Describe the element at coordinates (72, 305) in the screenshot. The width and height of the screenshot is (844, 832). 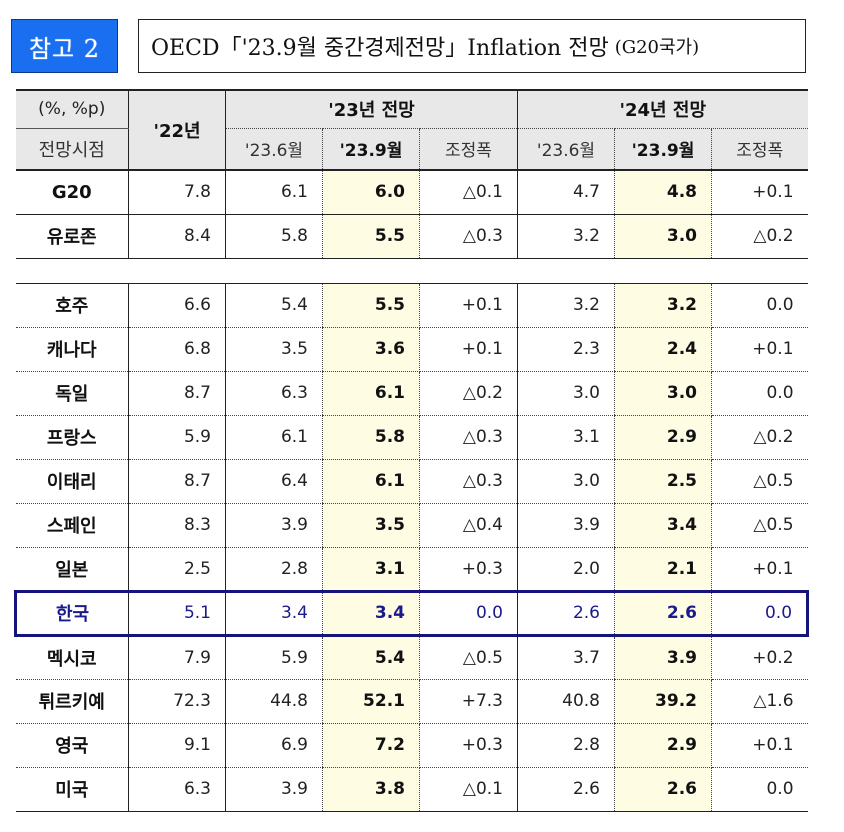
I see `row-name: 호주` at that location.